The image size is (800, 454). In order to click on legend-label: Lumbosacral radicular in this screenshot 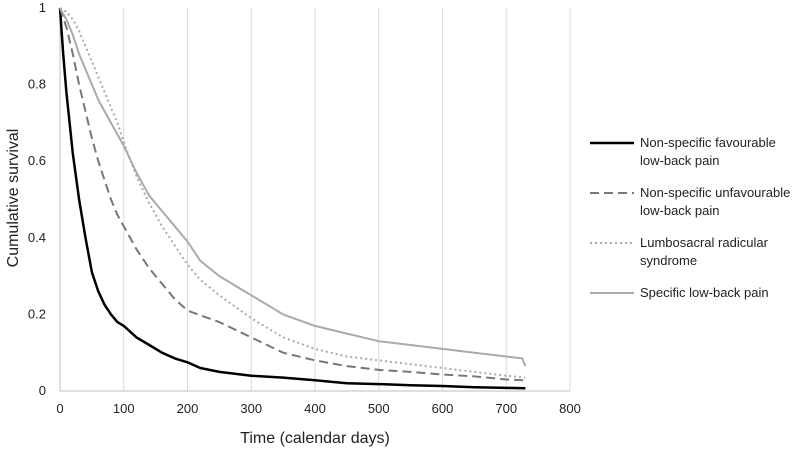, I will do `click(704, 242)`.